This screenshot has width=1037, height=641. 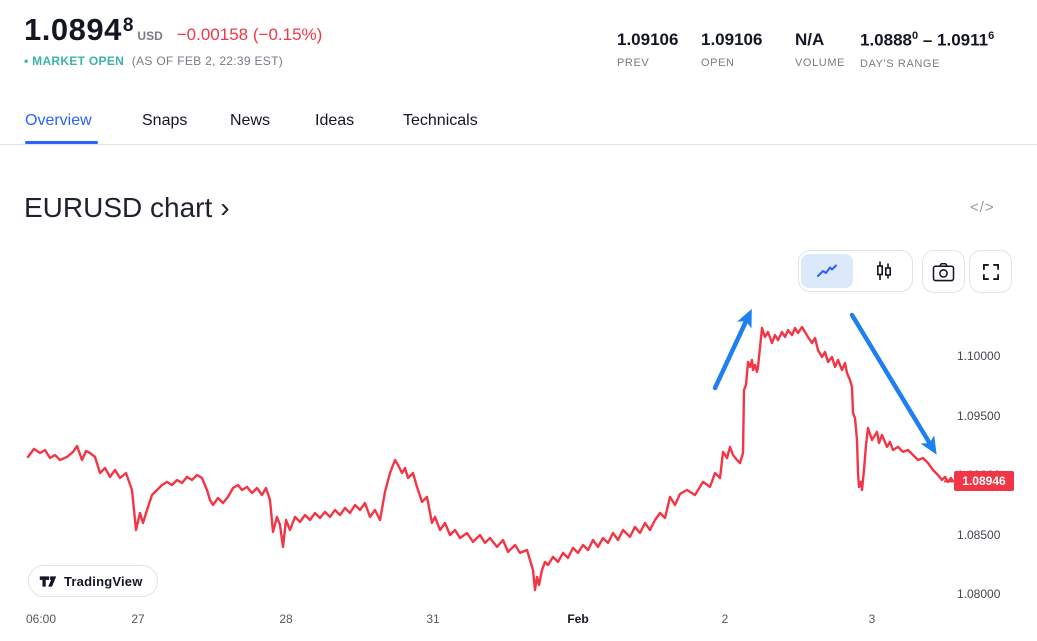 What do you see at coordinates (225, 207) in the screenshot?
I see `chevron-right-icon: ›` at bounding box center [225, 207].